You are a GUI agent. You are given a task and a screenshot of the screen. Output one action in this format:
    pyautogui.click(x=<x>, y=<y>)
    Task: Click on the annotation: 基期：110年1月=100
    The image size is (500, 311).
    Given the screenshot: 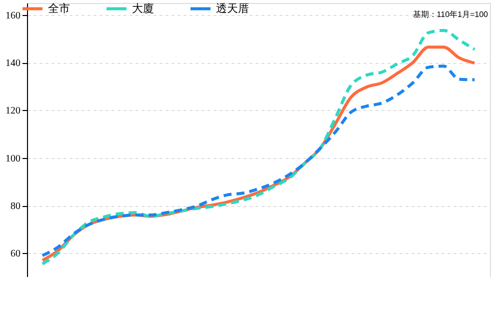 What is the action you would take?
    pyautogui.click(x=450, y=14)
    